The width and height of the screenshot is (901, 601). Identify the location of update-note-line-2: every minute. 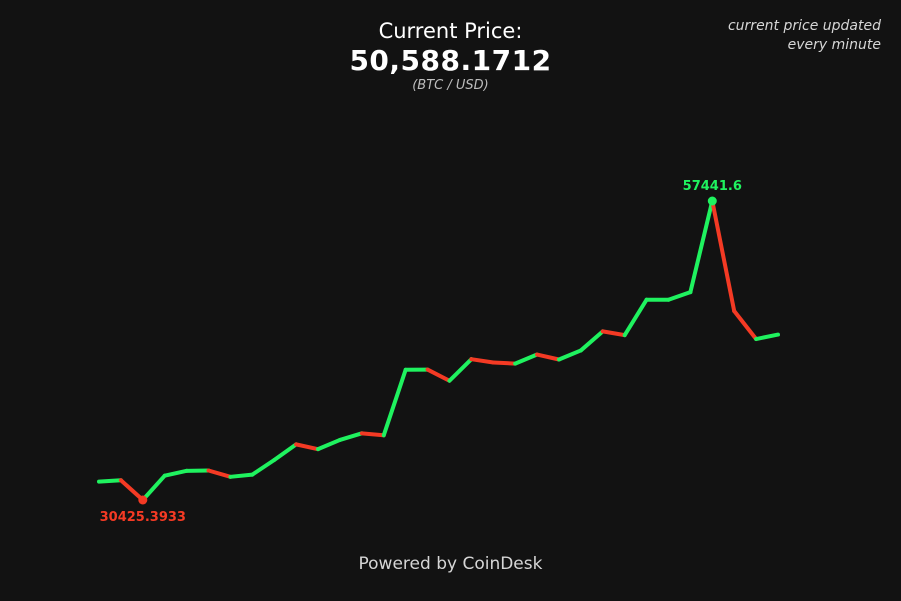
(834, 45).